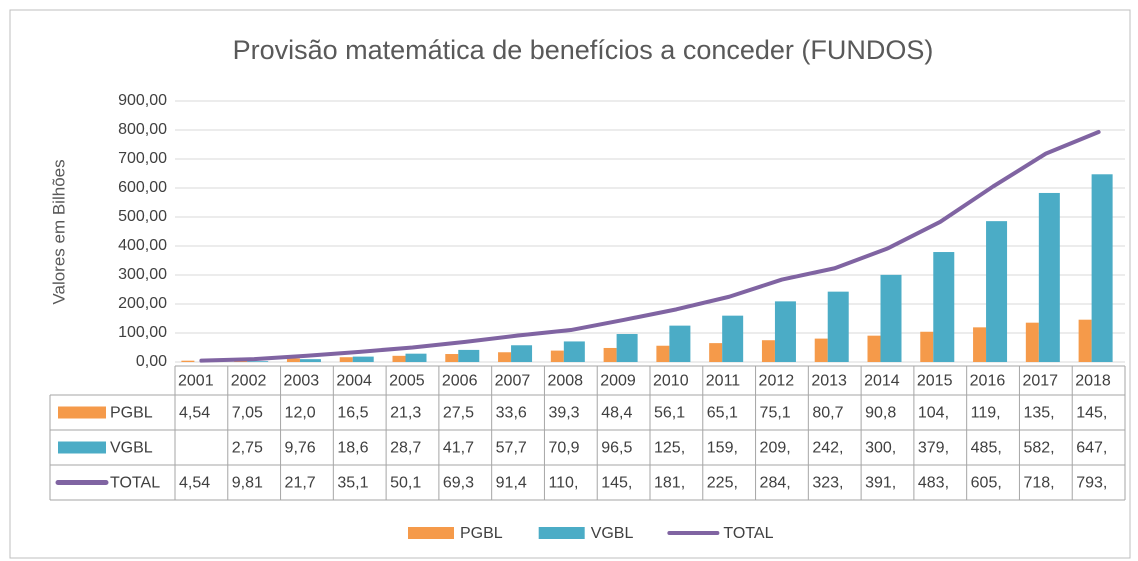  I want to click on legend-label: VGBL, so click(612, 533).